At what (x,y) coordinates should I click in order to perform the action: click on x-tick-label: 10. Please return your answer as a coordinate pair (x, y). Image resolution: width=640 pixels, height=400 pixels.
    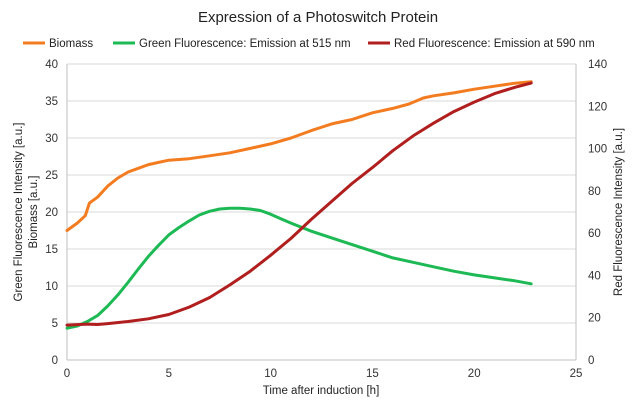
    Looking at the image, I should click on (270, 374).